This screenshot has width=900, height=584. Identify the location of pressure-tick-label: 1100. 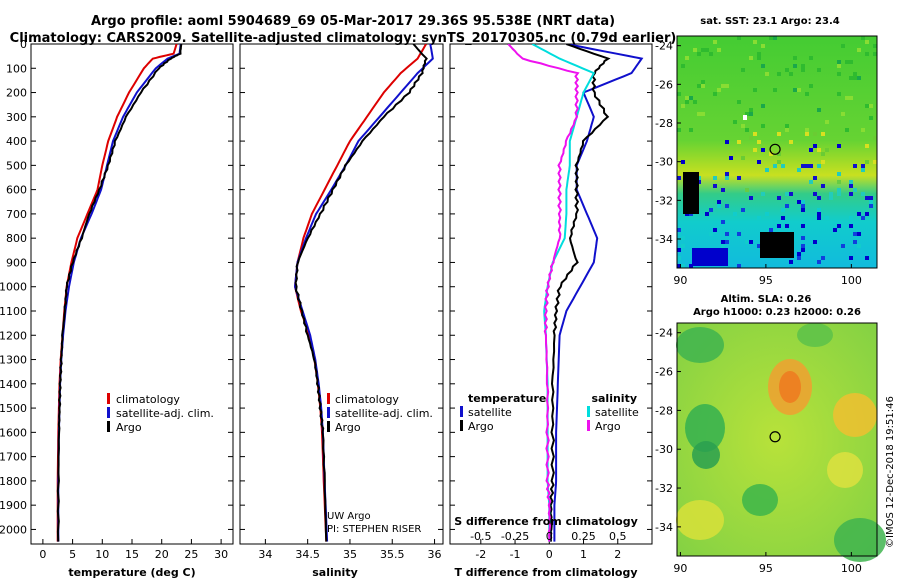
(13, 311).